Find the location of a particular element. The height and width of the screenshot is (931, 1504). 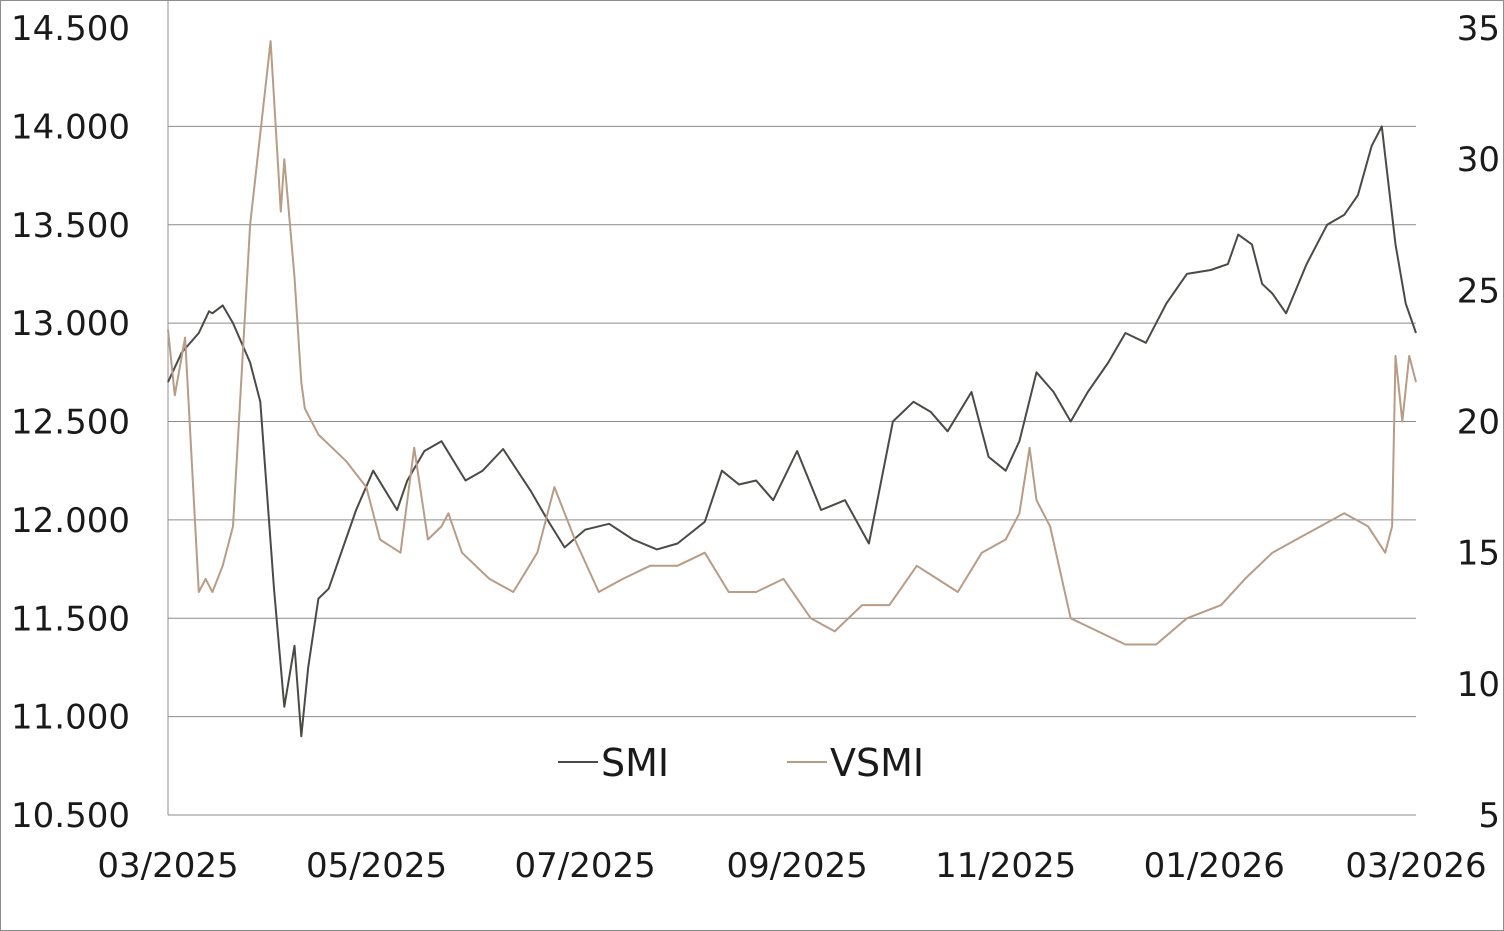

y-left-tick-label: 11.000 is located at coordinates (70, 718).